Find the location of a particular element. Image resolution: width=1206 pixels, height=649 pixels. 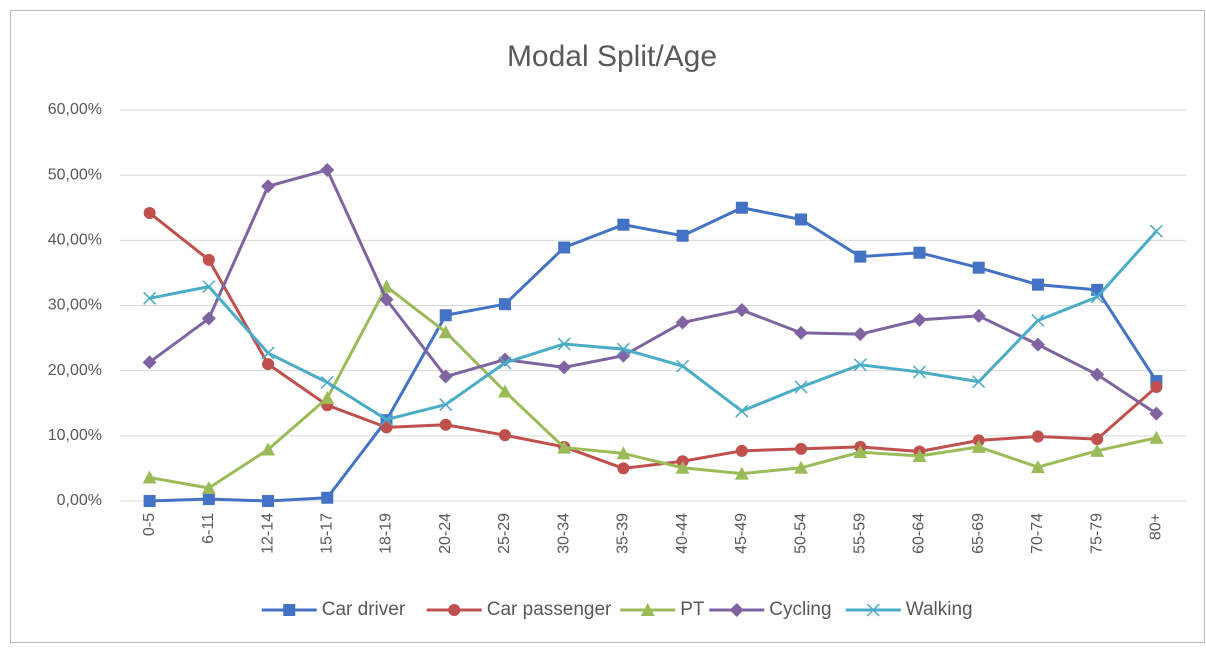

x-tick-label: 75-79 is located at coordinates (1096, 533).